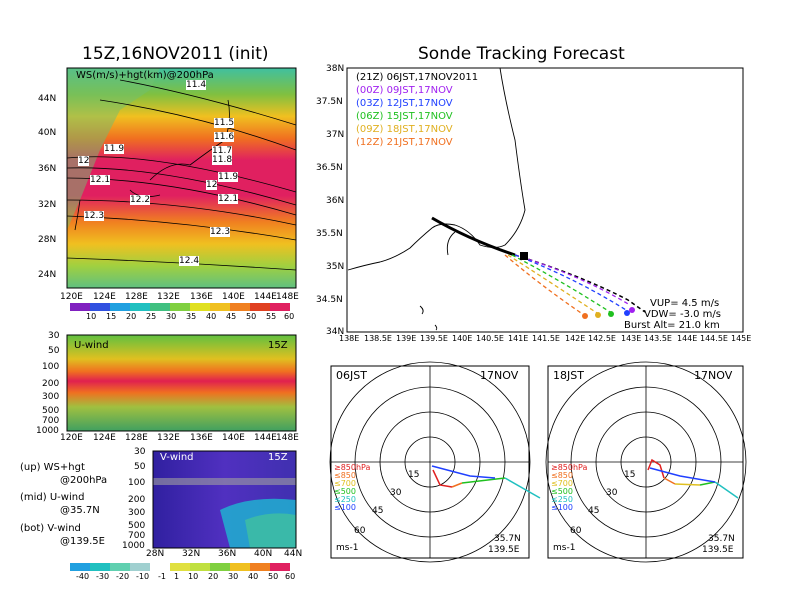 The width and height of the screenshot is (792, 612). Describe the element at coordinates (233, 297) in the screenshot. I see `lon-tick: 140E` at that location.